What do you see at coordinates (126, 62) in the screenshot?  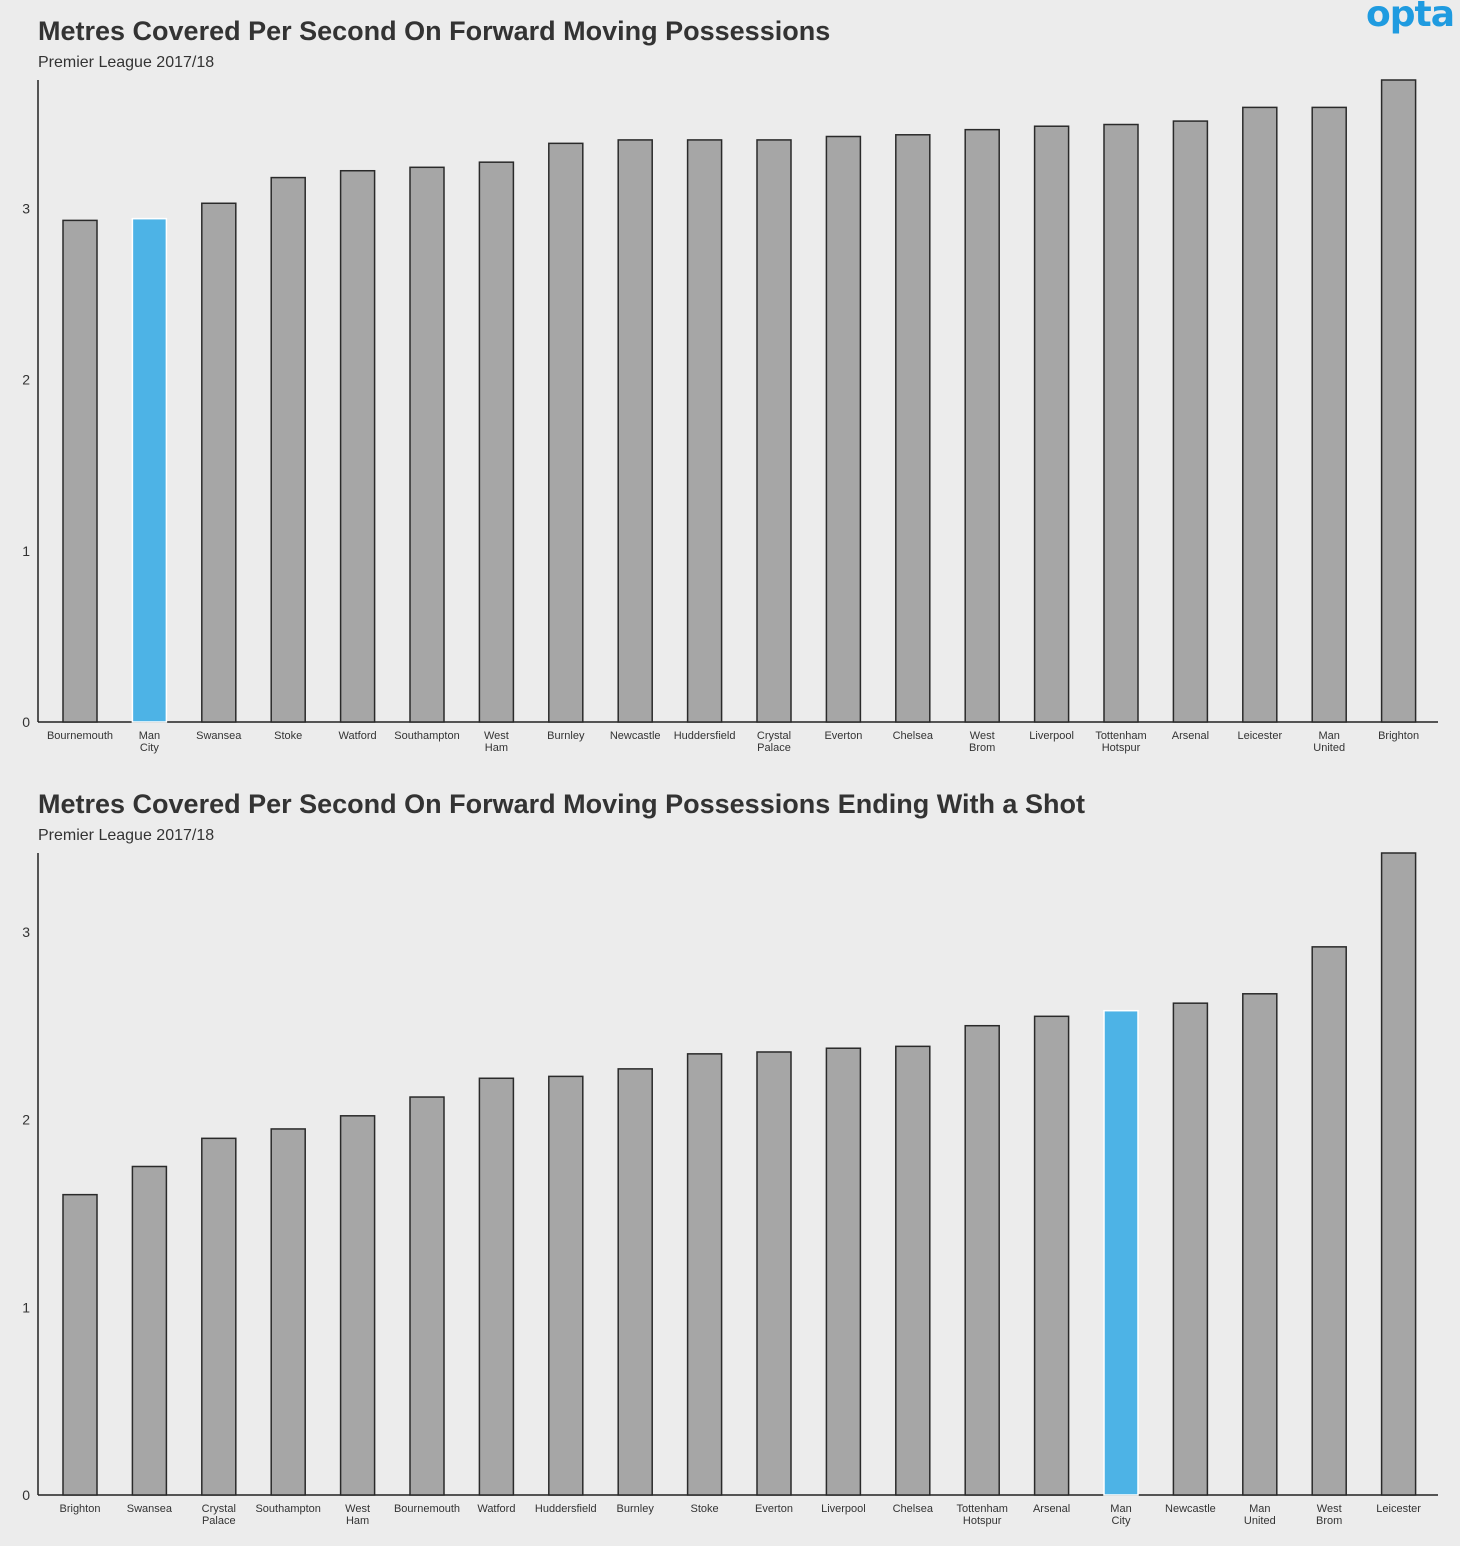 I see `chart-1-subtitle: Premier League 2017/18` at bounding box center [126, 62].